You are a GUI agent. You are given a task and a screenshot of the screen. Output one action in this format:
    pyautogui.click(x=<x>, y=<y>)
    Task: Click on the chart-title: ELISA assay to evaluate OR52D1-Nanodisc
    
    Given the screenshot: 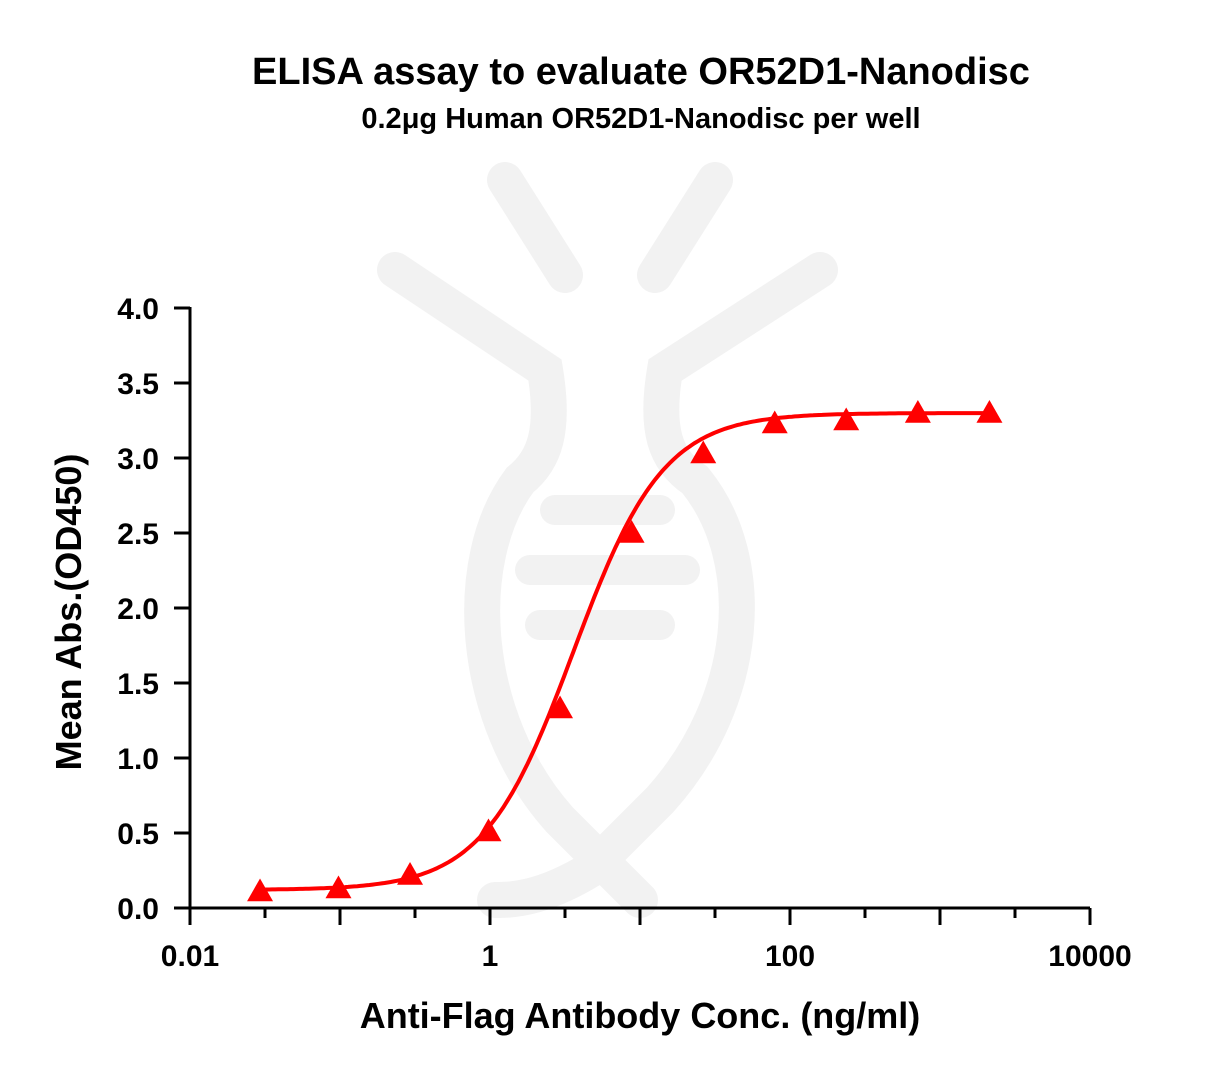 What is the action you would take?
    pyautogui.click(x=641, y=72)
    